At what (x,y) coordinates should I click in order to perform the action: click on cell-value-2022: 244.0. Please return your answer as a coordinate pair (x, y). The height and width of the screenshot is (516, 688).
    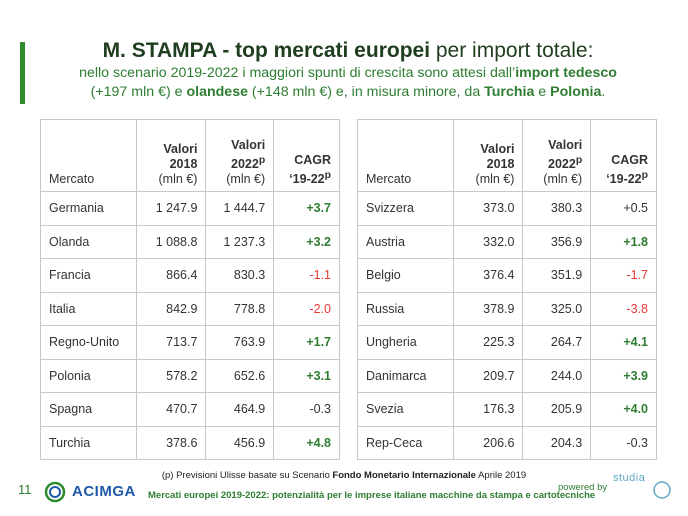
    Looking at the image, I should click on (557, 375).